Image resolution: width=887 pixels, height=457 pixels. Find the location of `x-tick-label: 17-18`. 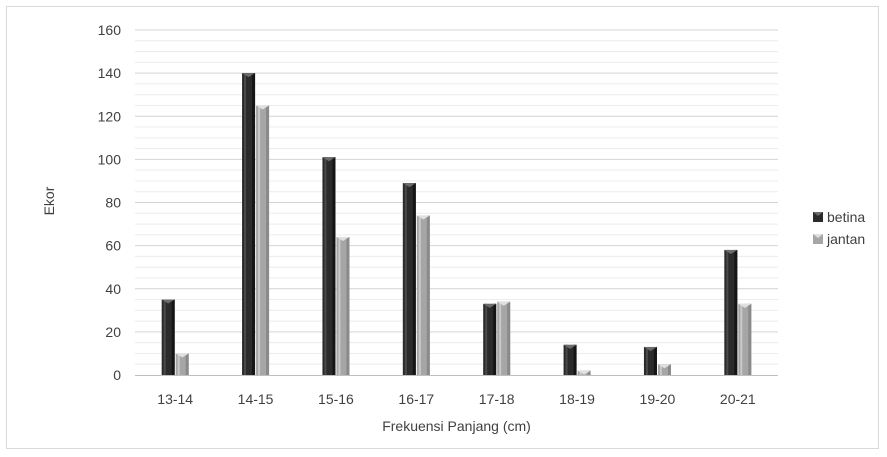

x-tick-label: 17-18 is located at coordinates (497, 399).